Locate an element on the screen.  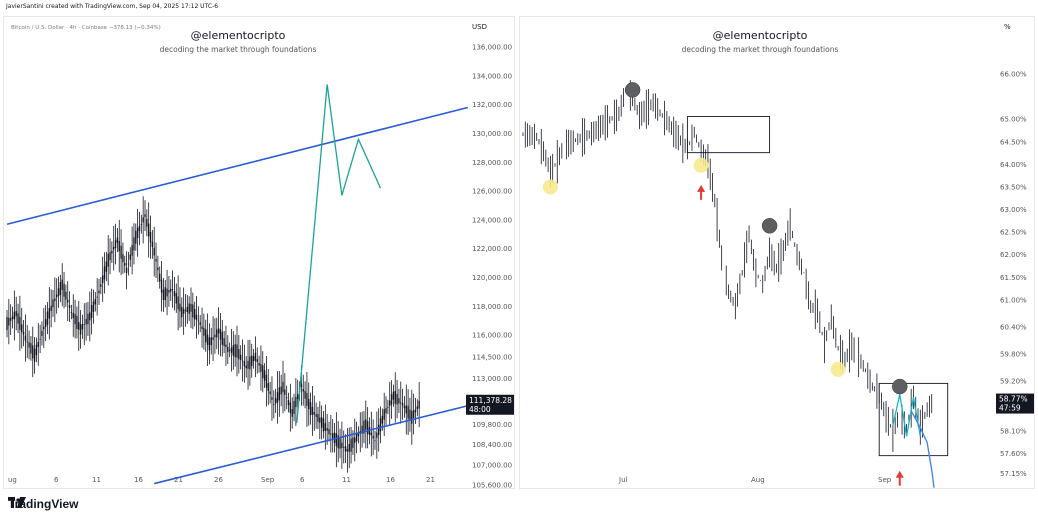
y-tick-label: 122,000.00 is located at coordinates (492, 249).